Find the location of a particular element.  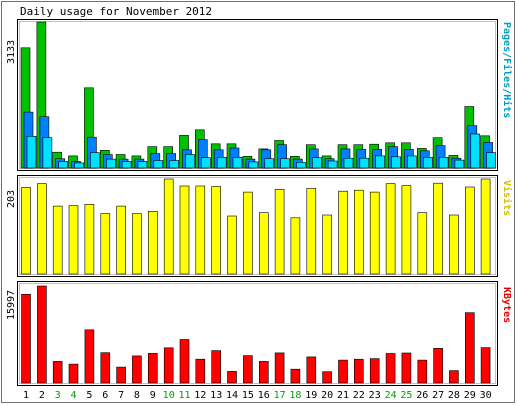

x-tick-label-18: 18 is located at coordinates (295, 395).